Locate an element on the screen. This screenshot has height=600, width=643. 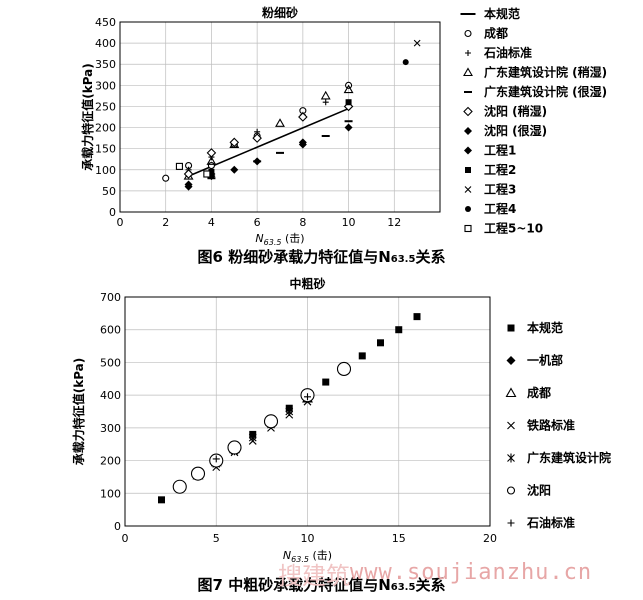
y-tick-label: 400 is located at coordinates (105, 43).